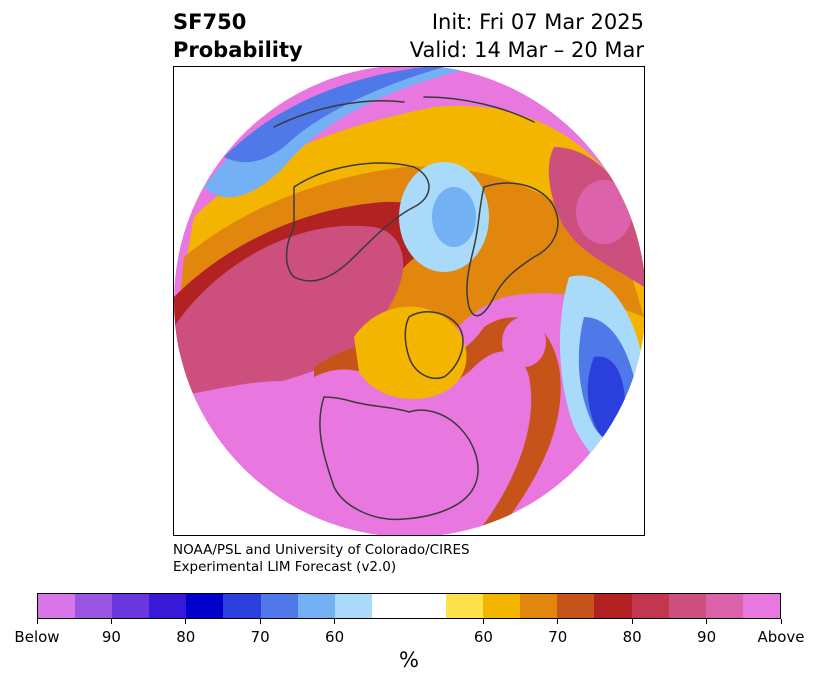  What do you see at coordinates (238, 50) in the screenshot?
I see `field-name: Probability` at bounding box center [238, 50].